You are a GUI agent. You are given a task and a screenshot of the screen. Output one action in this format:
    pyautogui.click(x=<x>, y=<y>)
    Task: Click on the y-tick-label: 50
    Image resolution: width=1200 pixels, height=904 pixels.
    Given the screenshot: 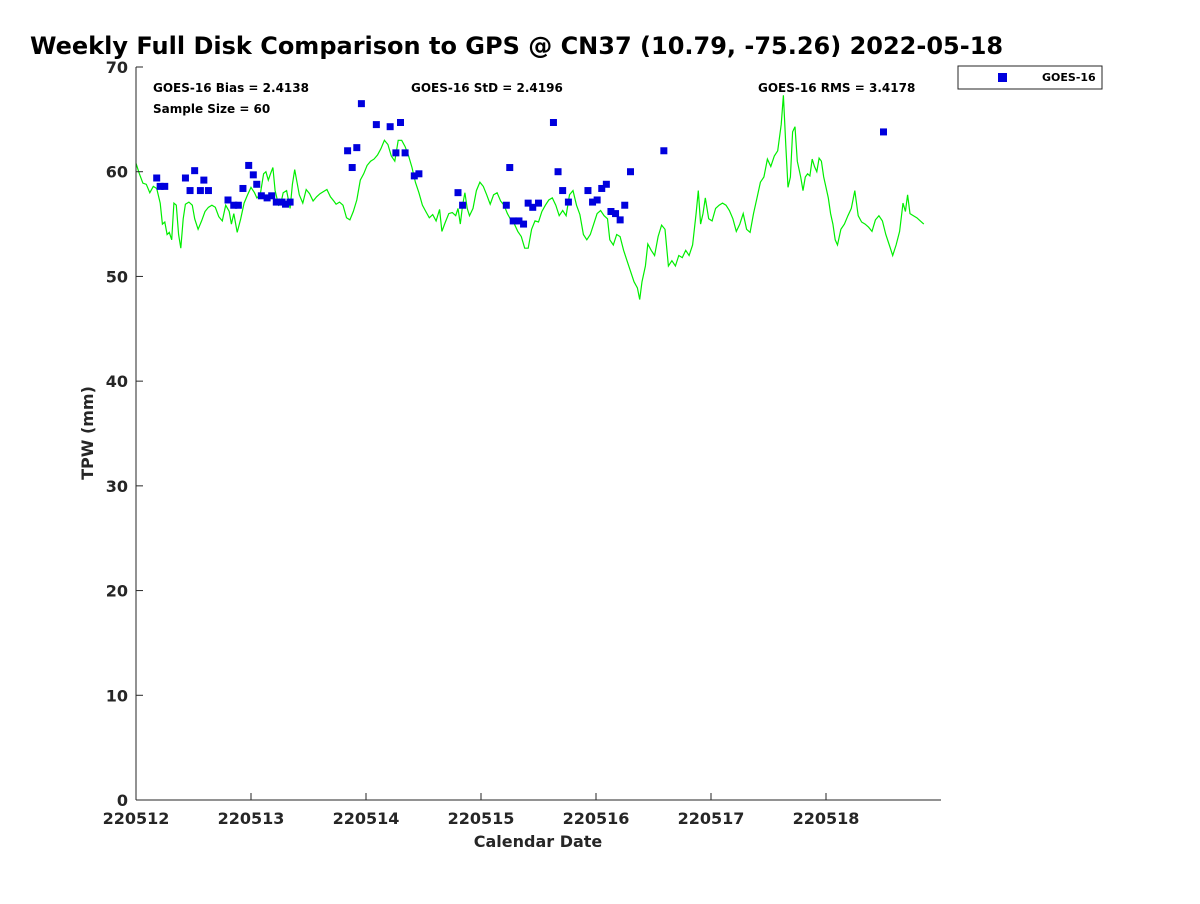 What is the action you would take?
    pyautogui.click(x=117, y=276)
    